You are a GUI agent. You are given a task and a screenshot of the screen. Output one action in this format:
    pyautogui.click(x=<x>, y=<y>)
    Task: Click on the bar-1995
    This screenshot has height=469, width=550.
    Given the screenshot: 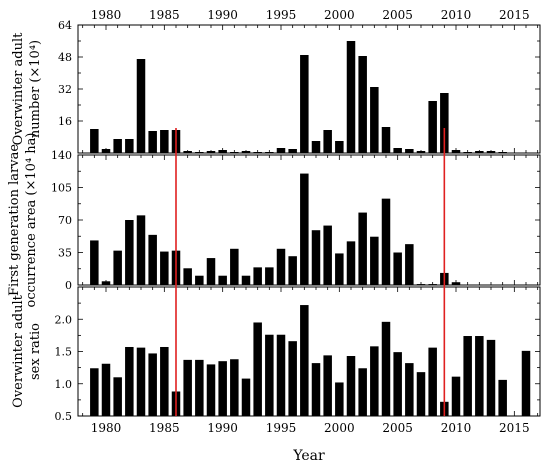 What is the action you would take?
    pyautogui.click(x=281, y=375)
    